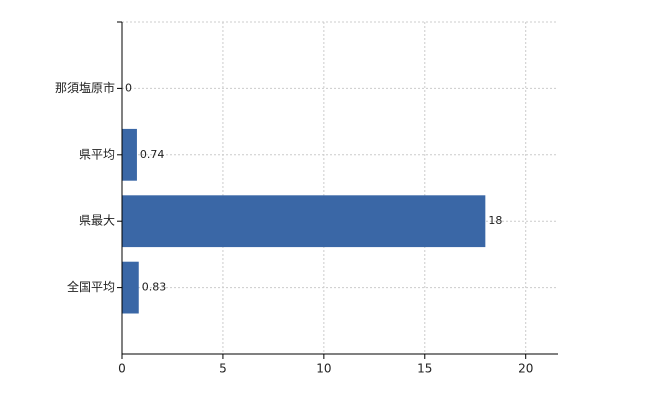  I want to click on x-tick-label: 0, so click(122, 369).